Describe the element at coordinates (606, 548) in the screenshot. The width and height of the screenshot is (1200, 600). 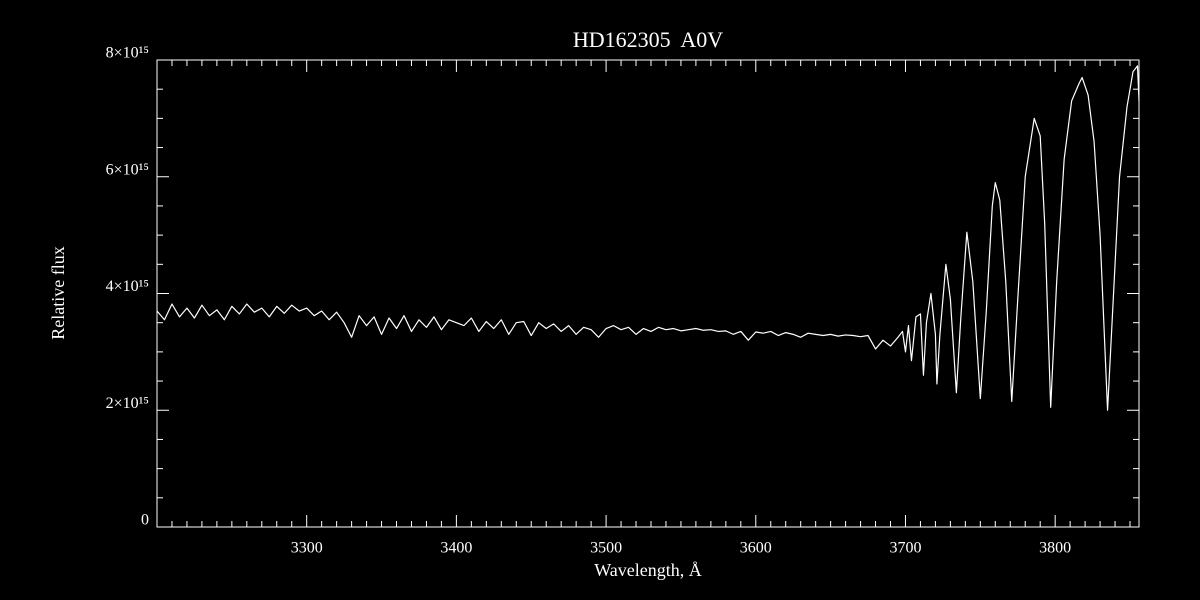
I see `x-tick-label: 3500` at that location.